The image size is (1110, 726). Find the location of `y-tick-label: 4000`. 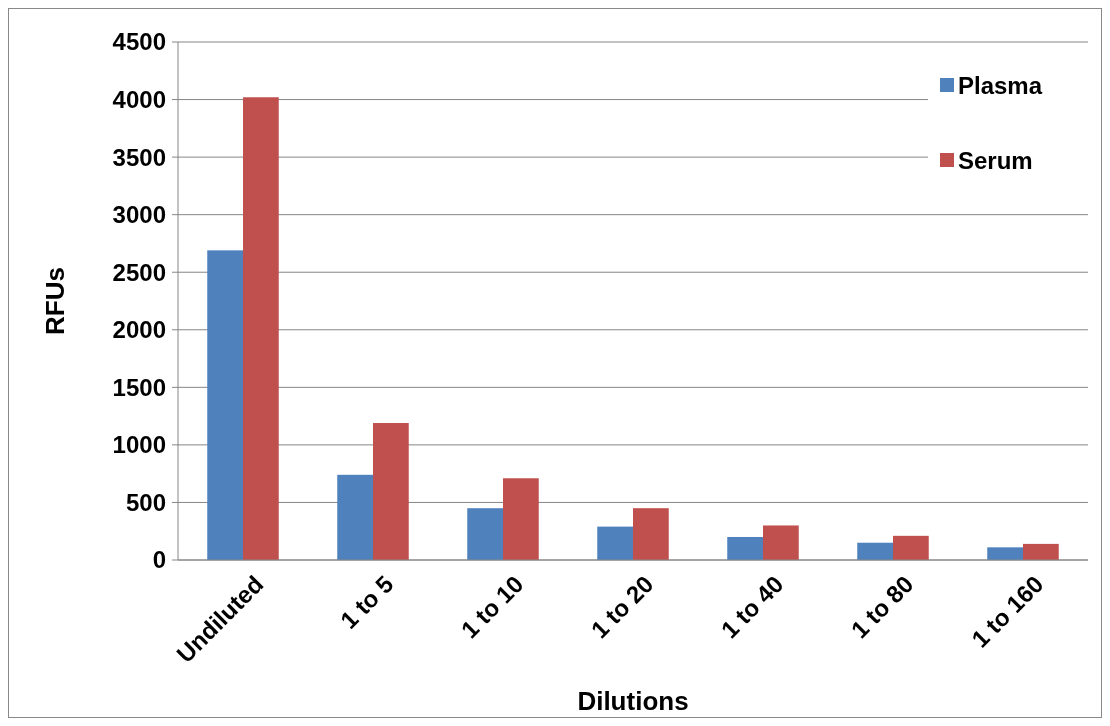

y-tick-label: 4000 is located at coordinates (139, 99).